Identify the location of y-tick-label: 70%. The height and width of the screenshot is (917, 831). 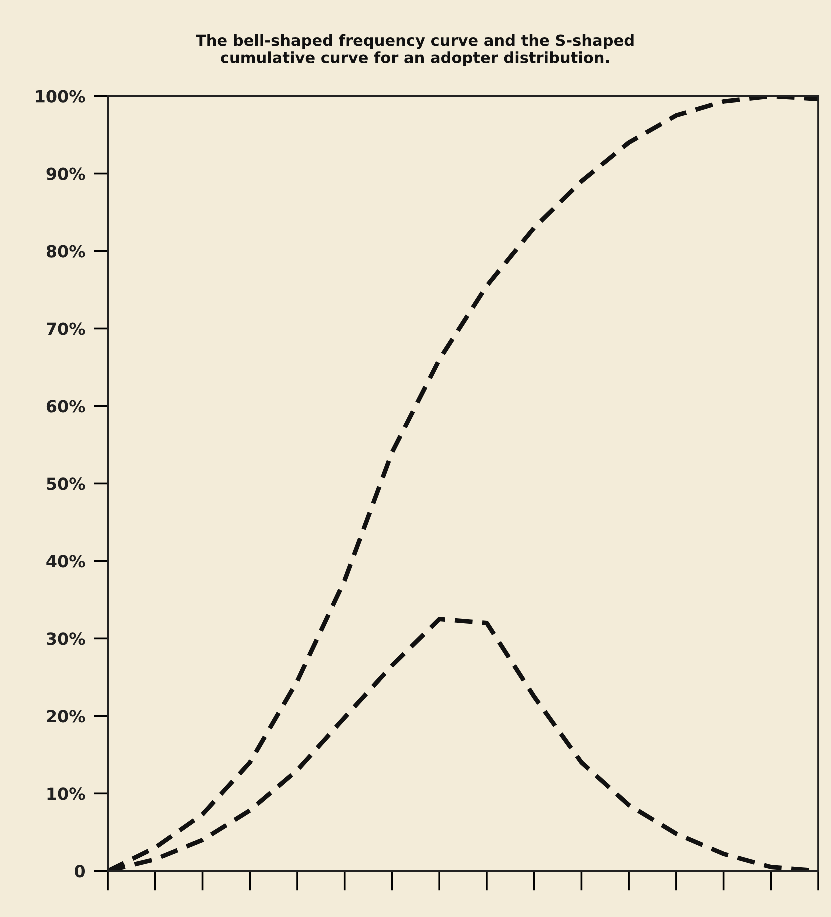
(66, 329).